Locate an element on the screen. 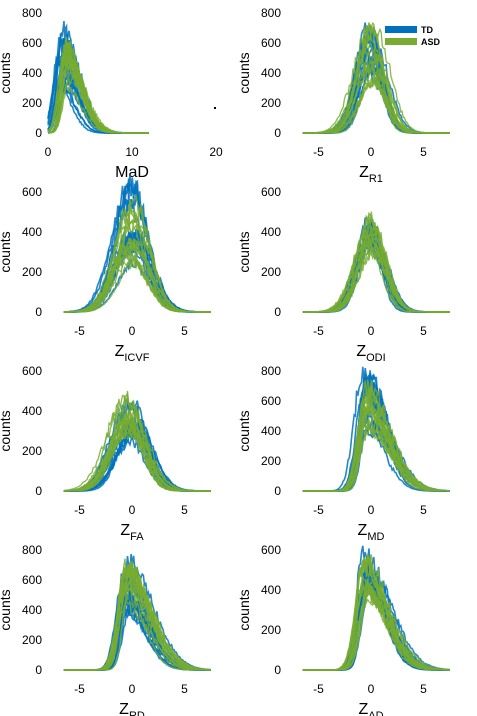  panel-ad: 0 200 400 600 -5 0 5 counts ZAD is located at coordinates (343, 629).